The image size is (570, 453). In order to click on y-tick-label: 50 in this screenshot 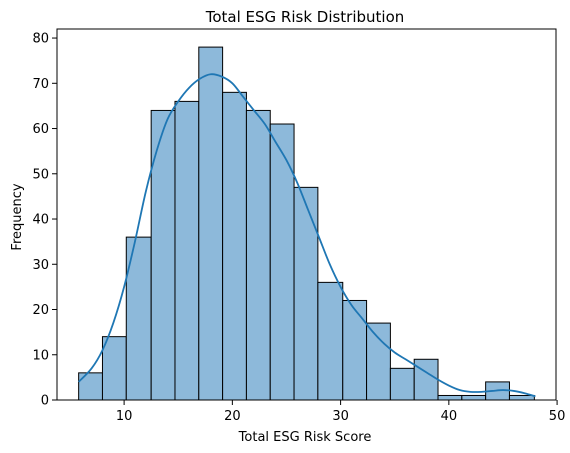, I will do `click(40, 174)`.